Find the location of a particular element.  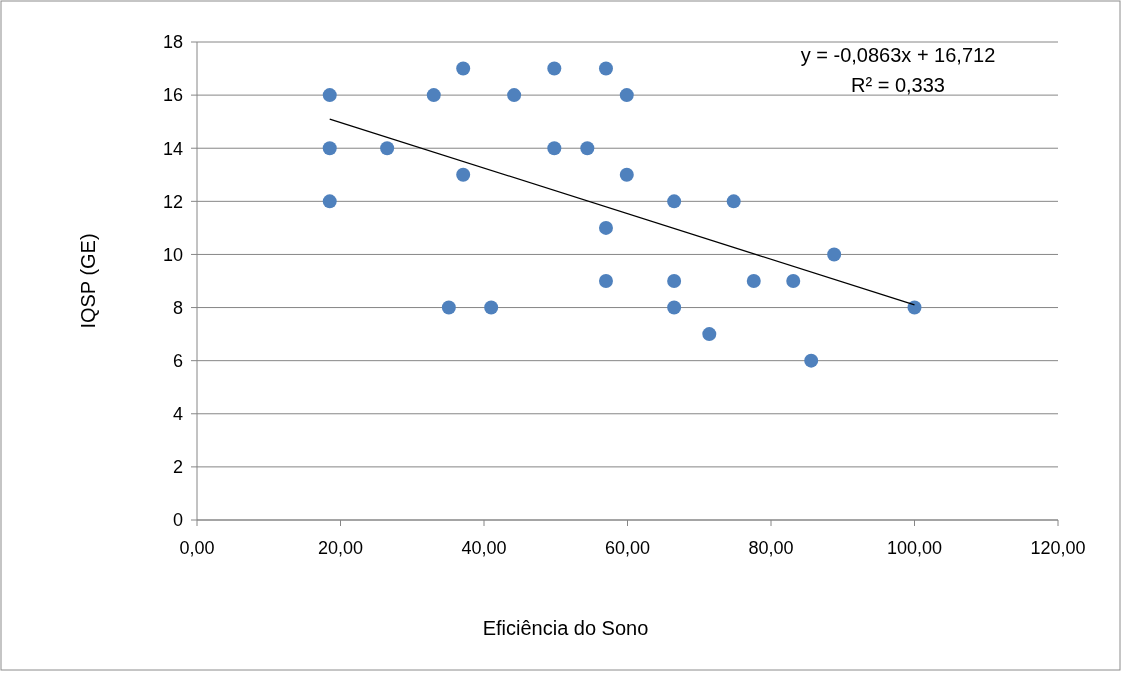

y-tick-label: 0 is located at coordinates (177, 520).